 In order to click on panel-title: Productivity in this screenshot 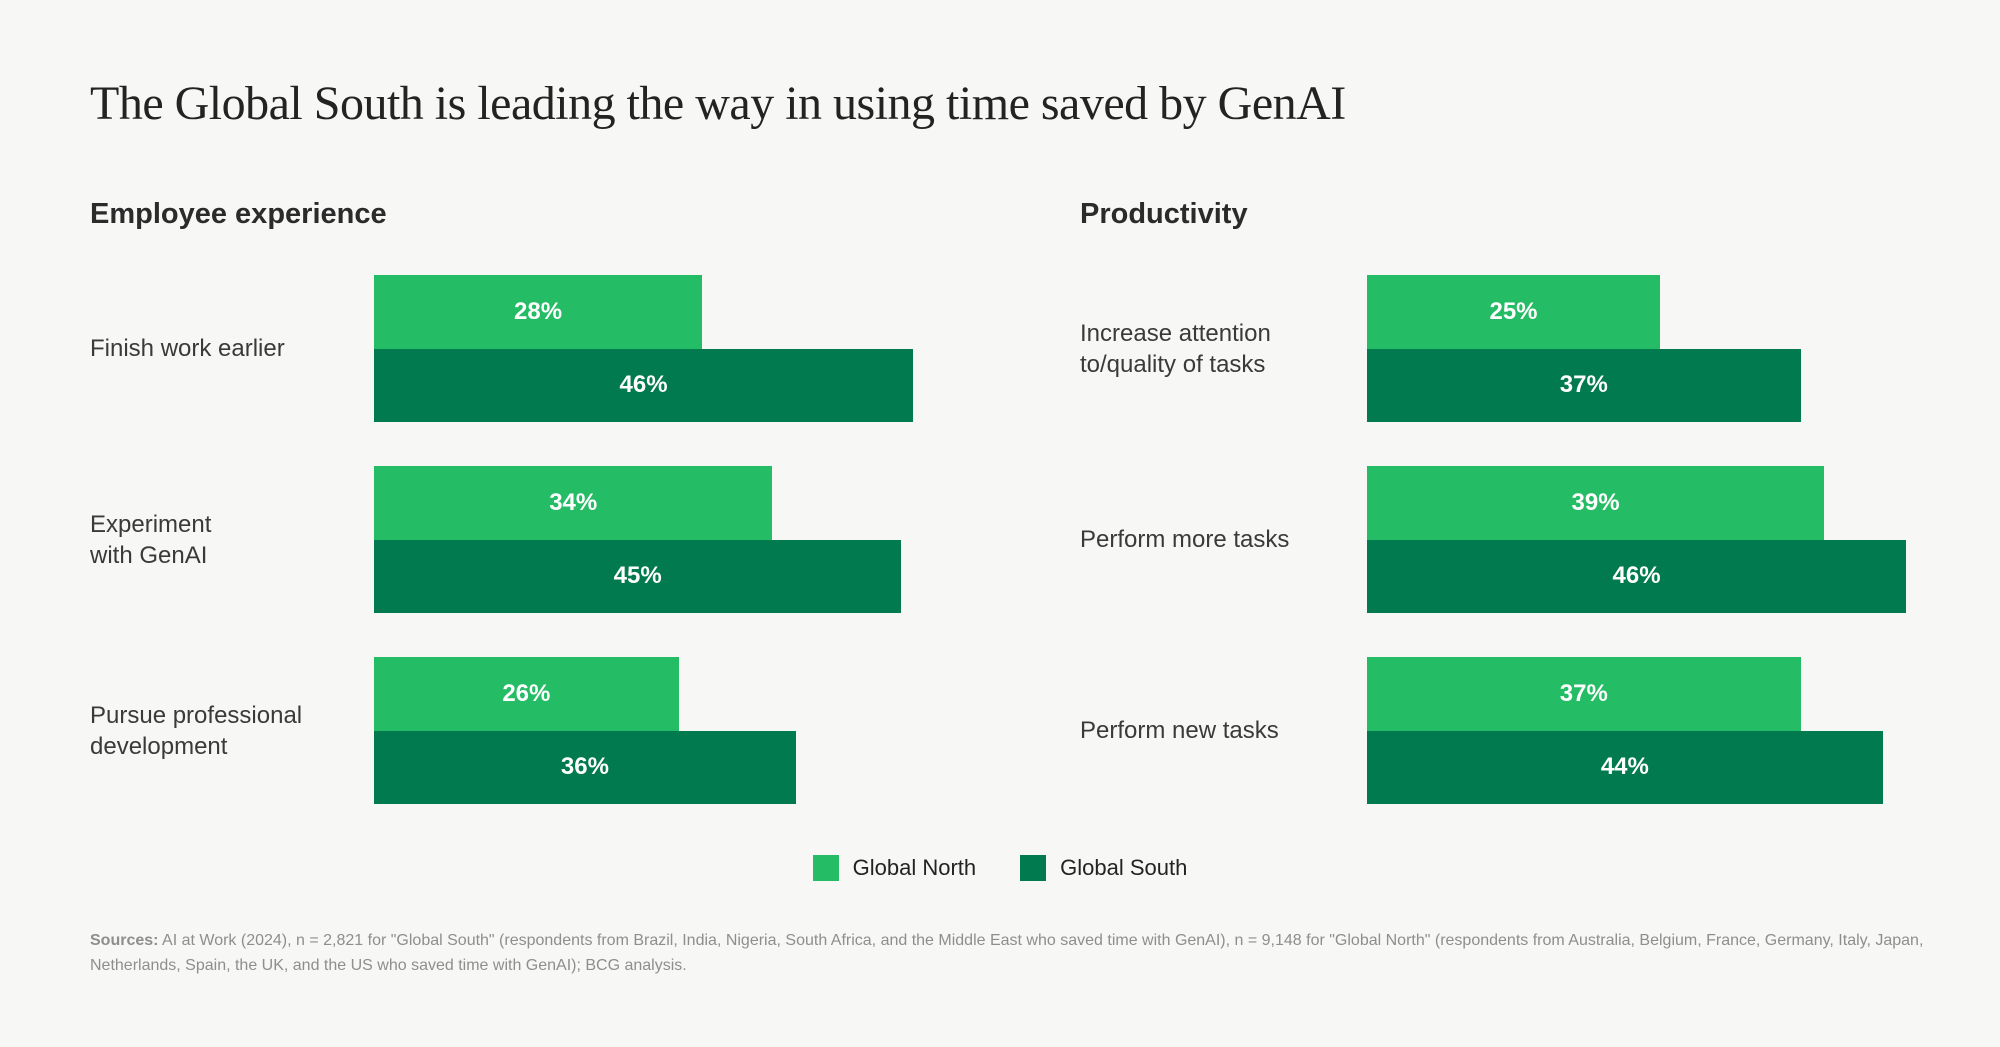, I will do `click(1164, 214)`.